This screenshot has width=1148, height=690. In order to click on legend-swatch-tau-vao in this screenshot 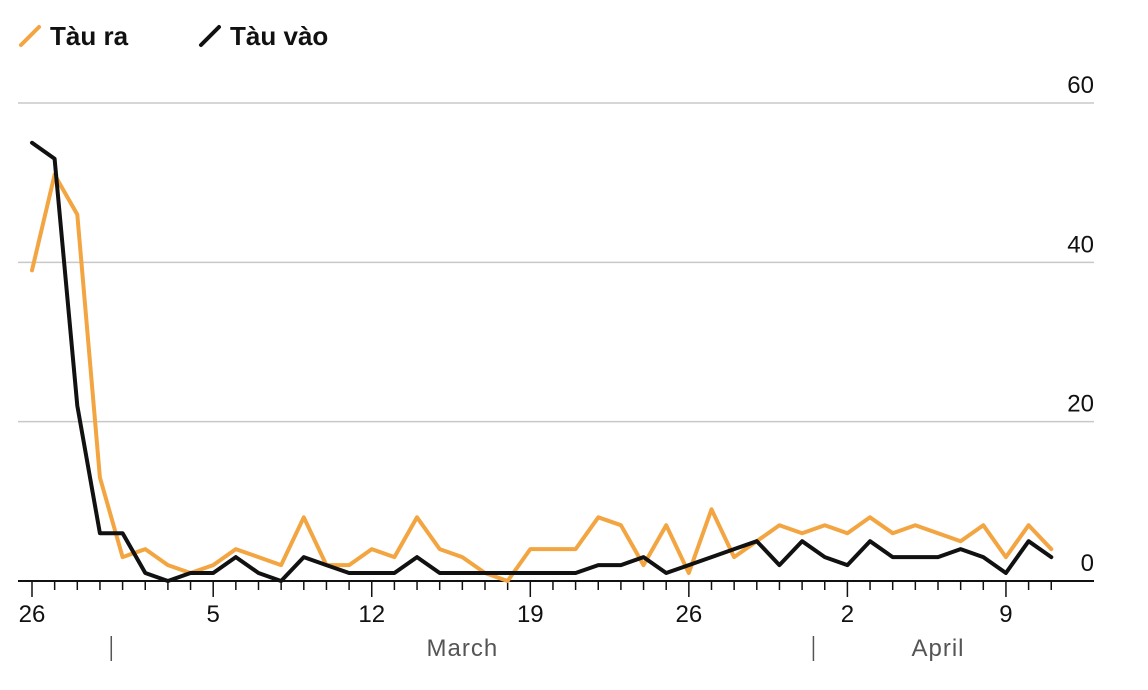, I will do `click(210, 36)`.